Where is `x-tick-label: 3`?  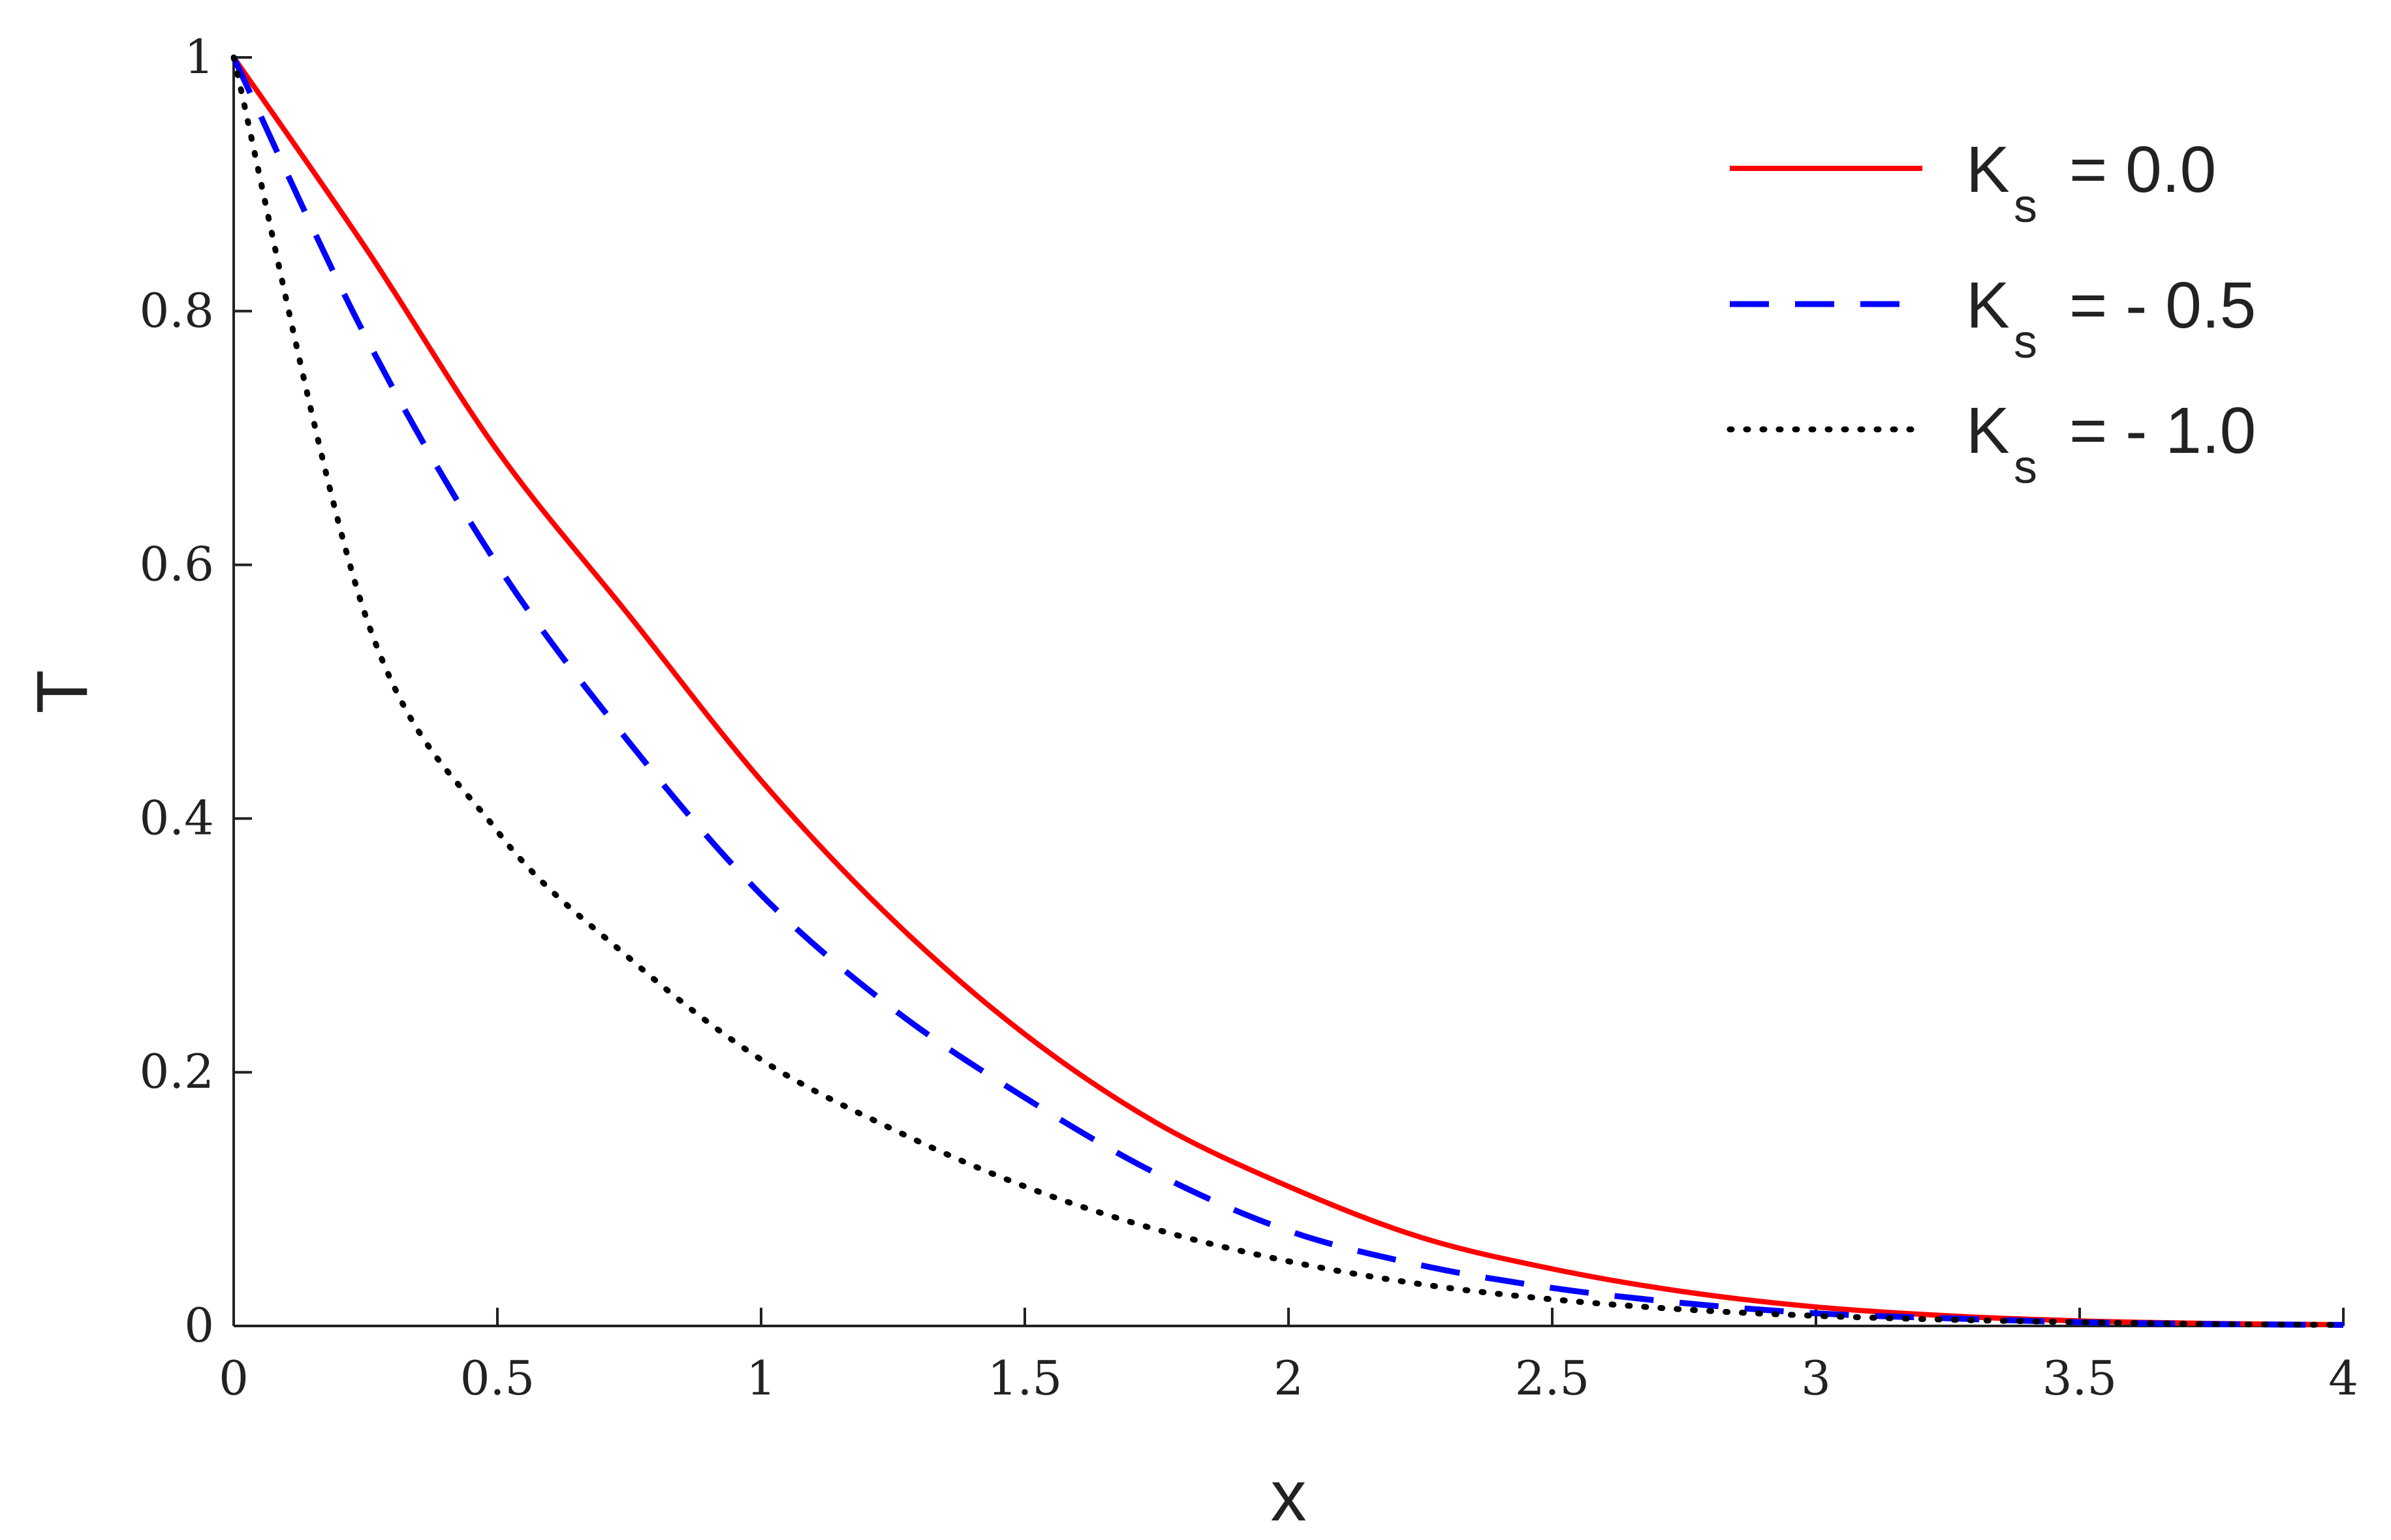 x-tick-label: 3 is located at coordinates (1816, 1378).